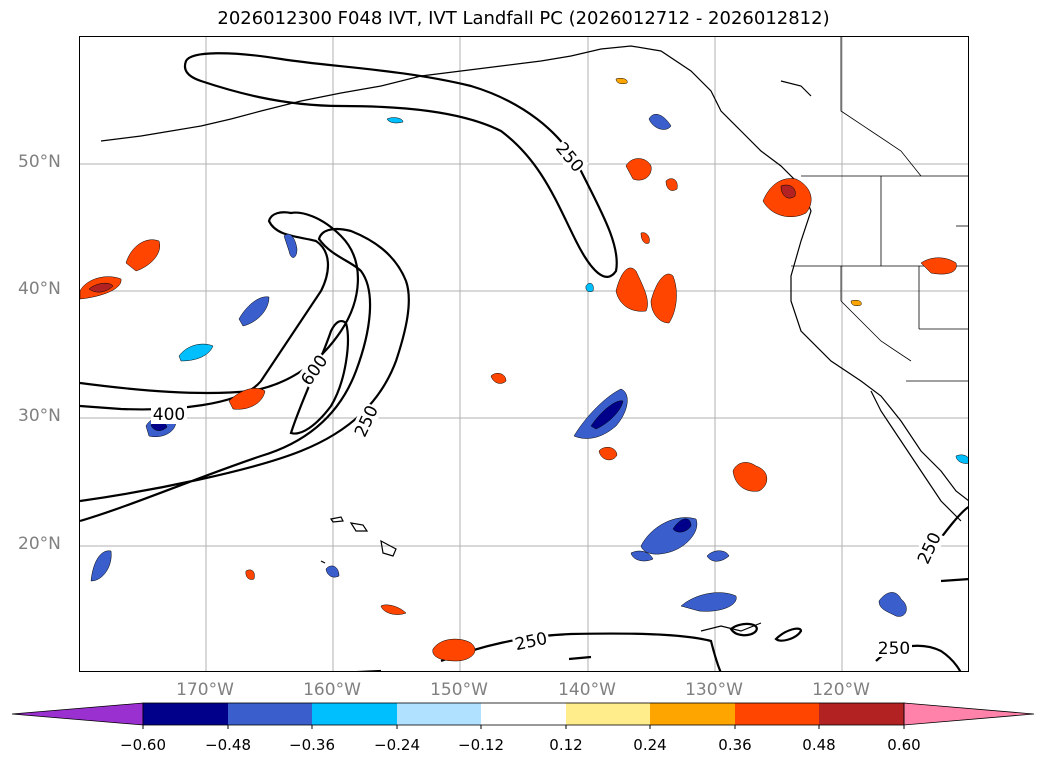 Image resolution: width=1047 pixels, height=765 pixels. Describe the element at coordinates (481, 745) in the screenshot. I see `colorbar-tick-label: −0.12` at that location.